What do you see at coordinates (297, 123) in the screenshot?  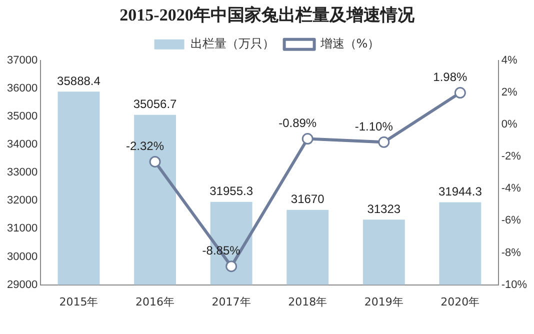 I see `data-label: -0.89%` at bounding box center [297, 123].